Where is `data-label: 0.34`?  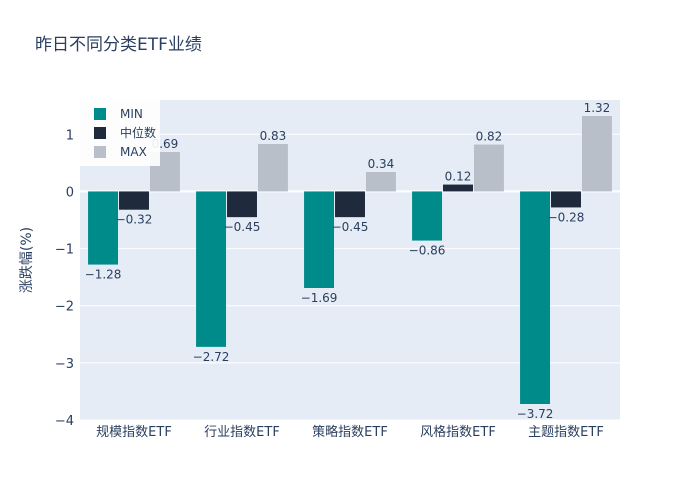
data-label: 0.34 is located at coordinates (381, 164).